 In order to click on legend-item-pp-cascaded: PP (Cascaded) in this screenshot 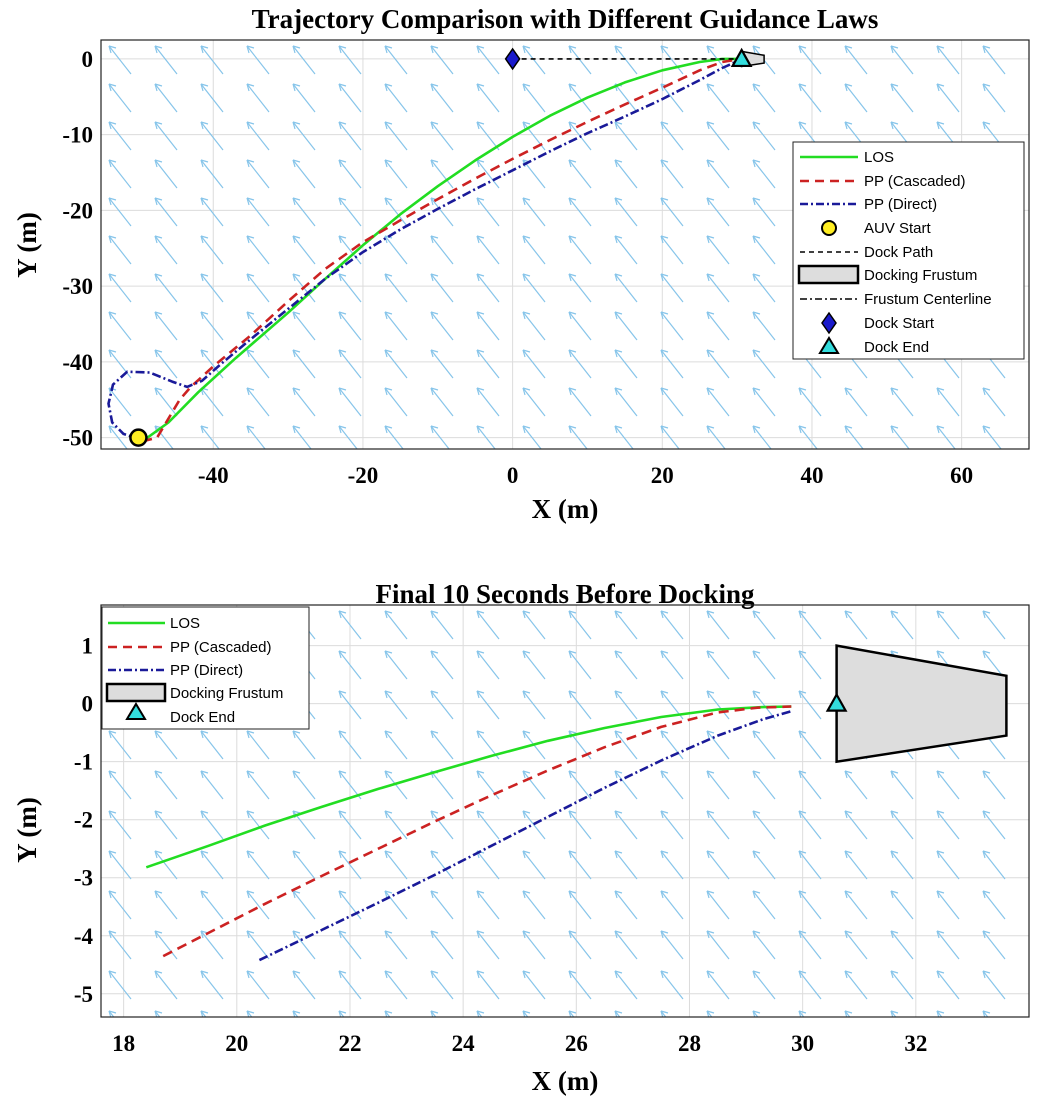, I will do `click(882, 181)`.